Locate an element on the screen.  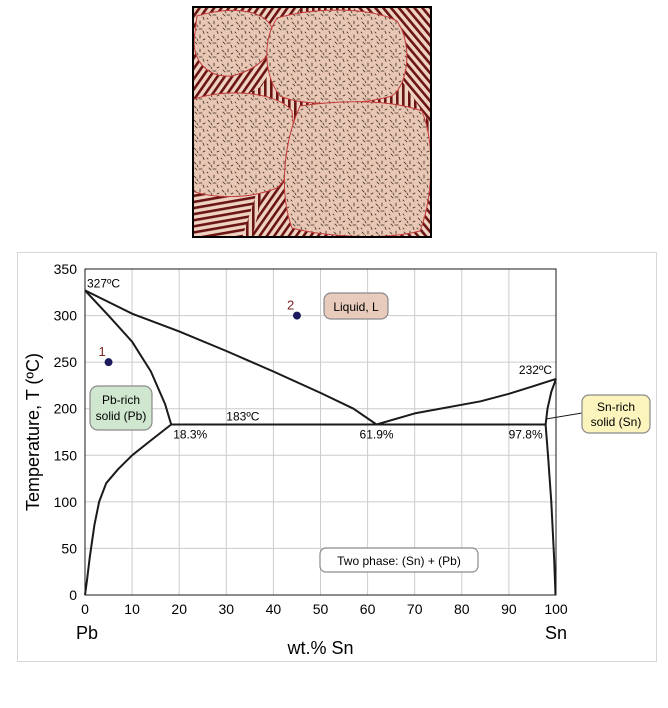
state-points: 12 is located at coordinates (200, 332).